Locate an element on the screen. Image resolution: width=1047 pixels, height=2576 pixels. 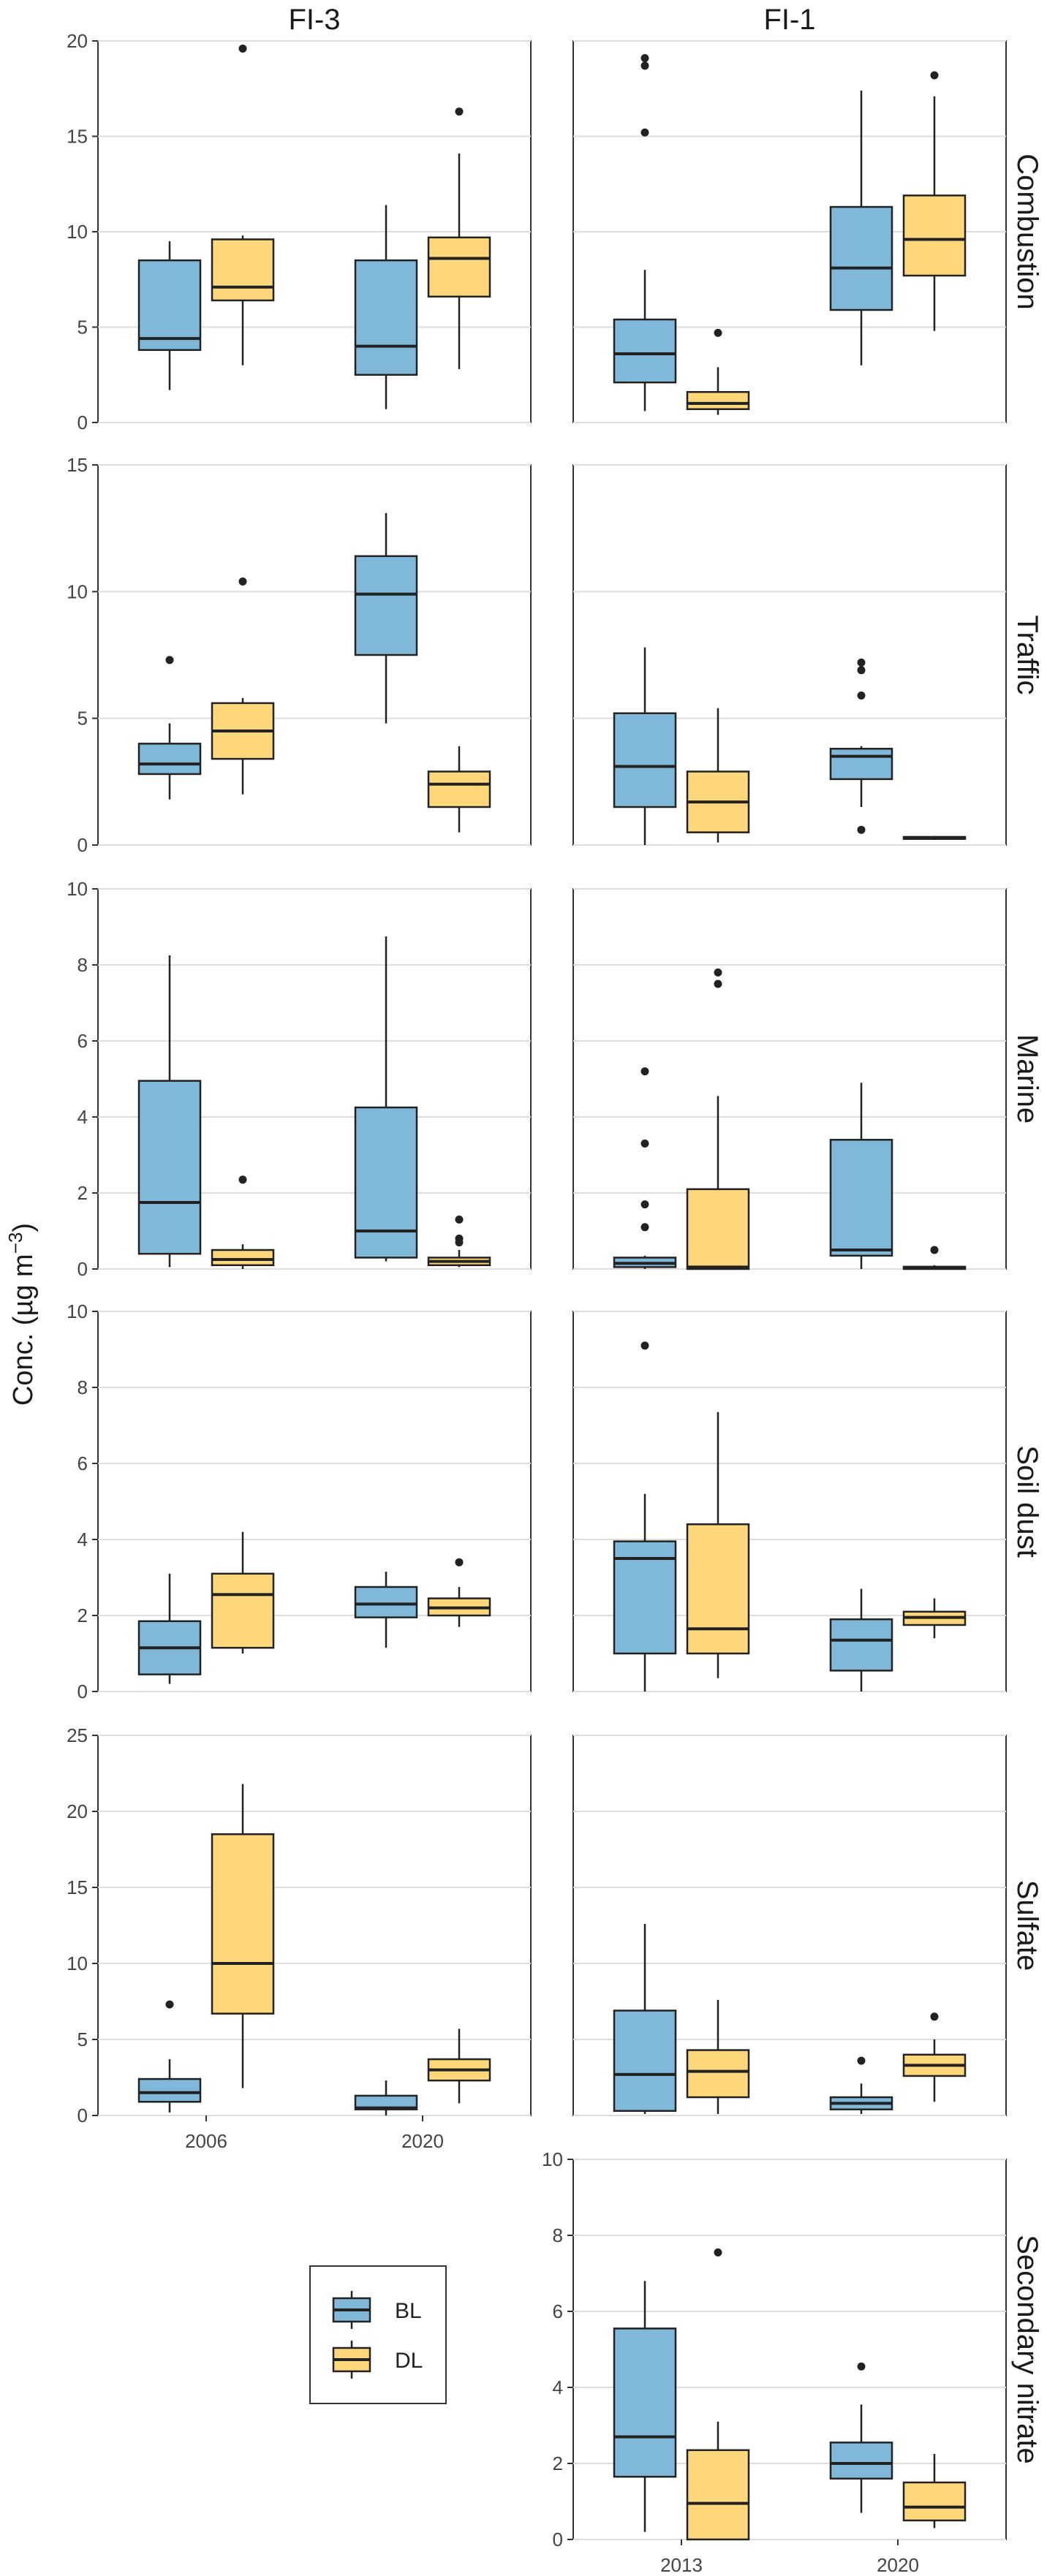
box-combustion-fi-3-2020-dl is located at coordinates (459, 238).